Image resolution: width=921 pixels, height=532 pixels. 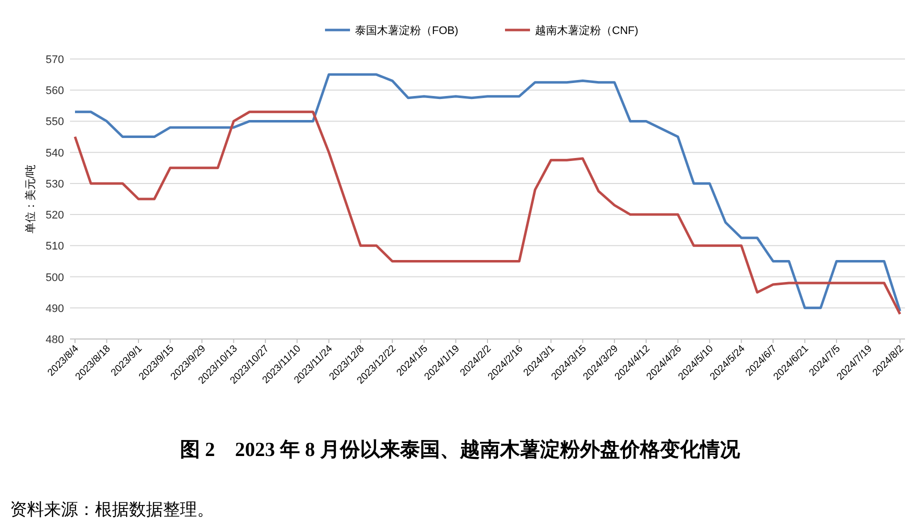 I want to click on y-axis-title: 单位：美元/吨, so click(x=30, y=199).